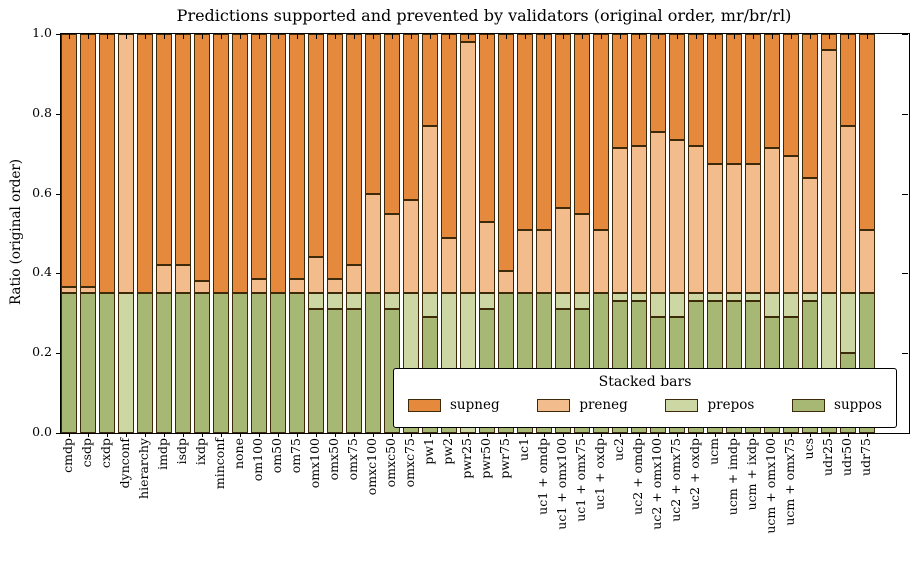 This screenshot has height=562, width=921. I want to click on legend-entry: preneg, so click(582, 405).